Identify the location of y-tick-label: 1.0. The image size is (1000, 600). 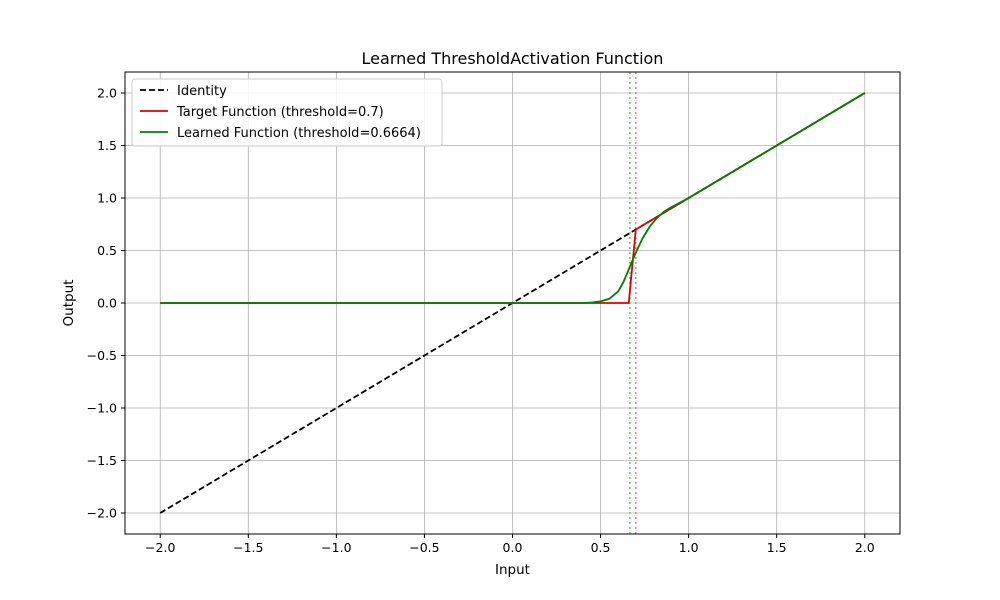
(107, 198).